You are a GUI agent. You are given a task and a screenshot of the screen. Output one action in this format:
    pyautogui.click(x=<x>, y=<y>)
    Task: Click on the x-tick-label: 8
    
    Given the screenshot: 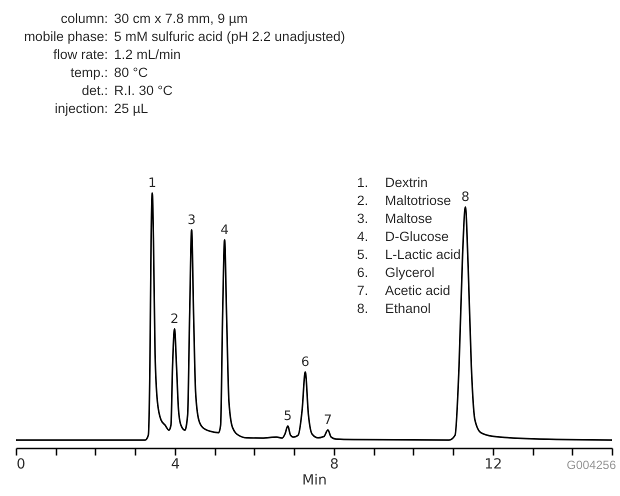 What is the action you would take?
    pyautogui.click(x=334, y=464)
    